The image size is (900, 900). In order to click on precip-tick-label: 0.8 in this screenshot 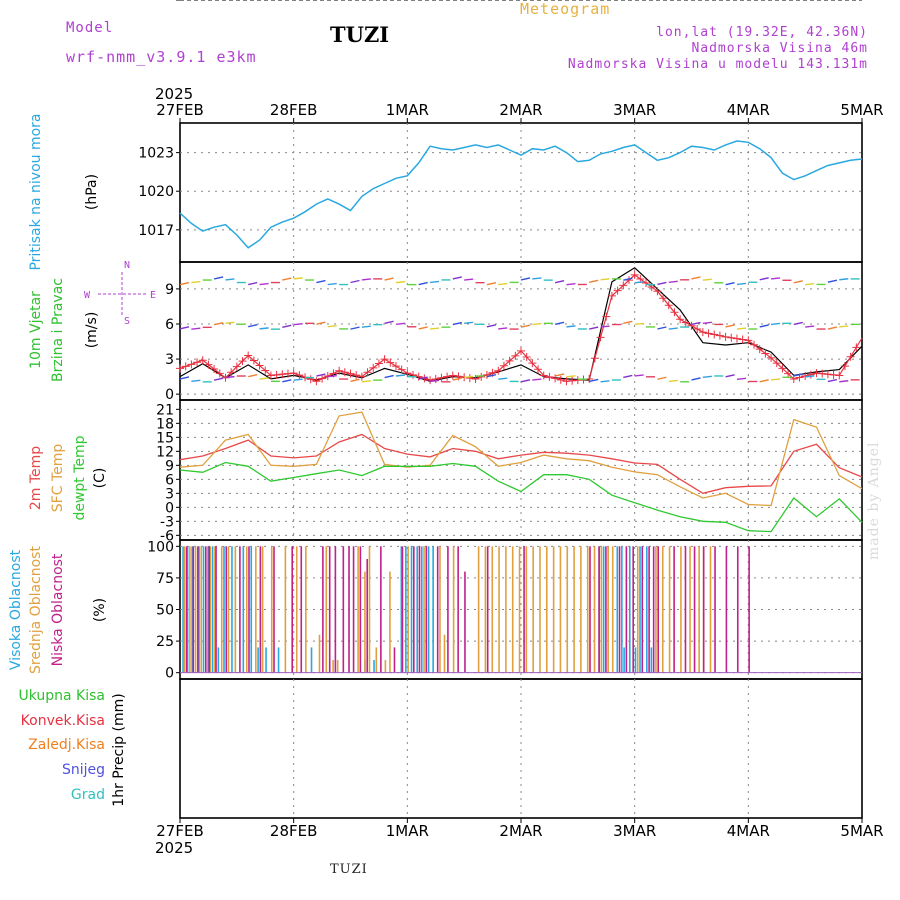, I will do `click(163, 2)`.